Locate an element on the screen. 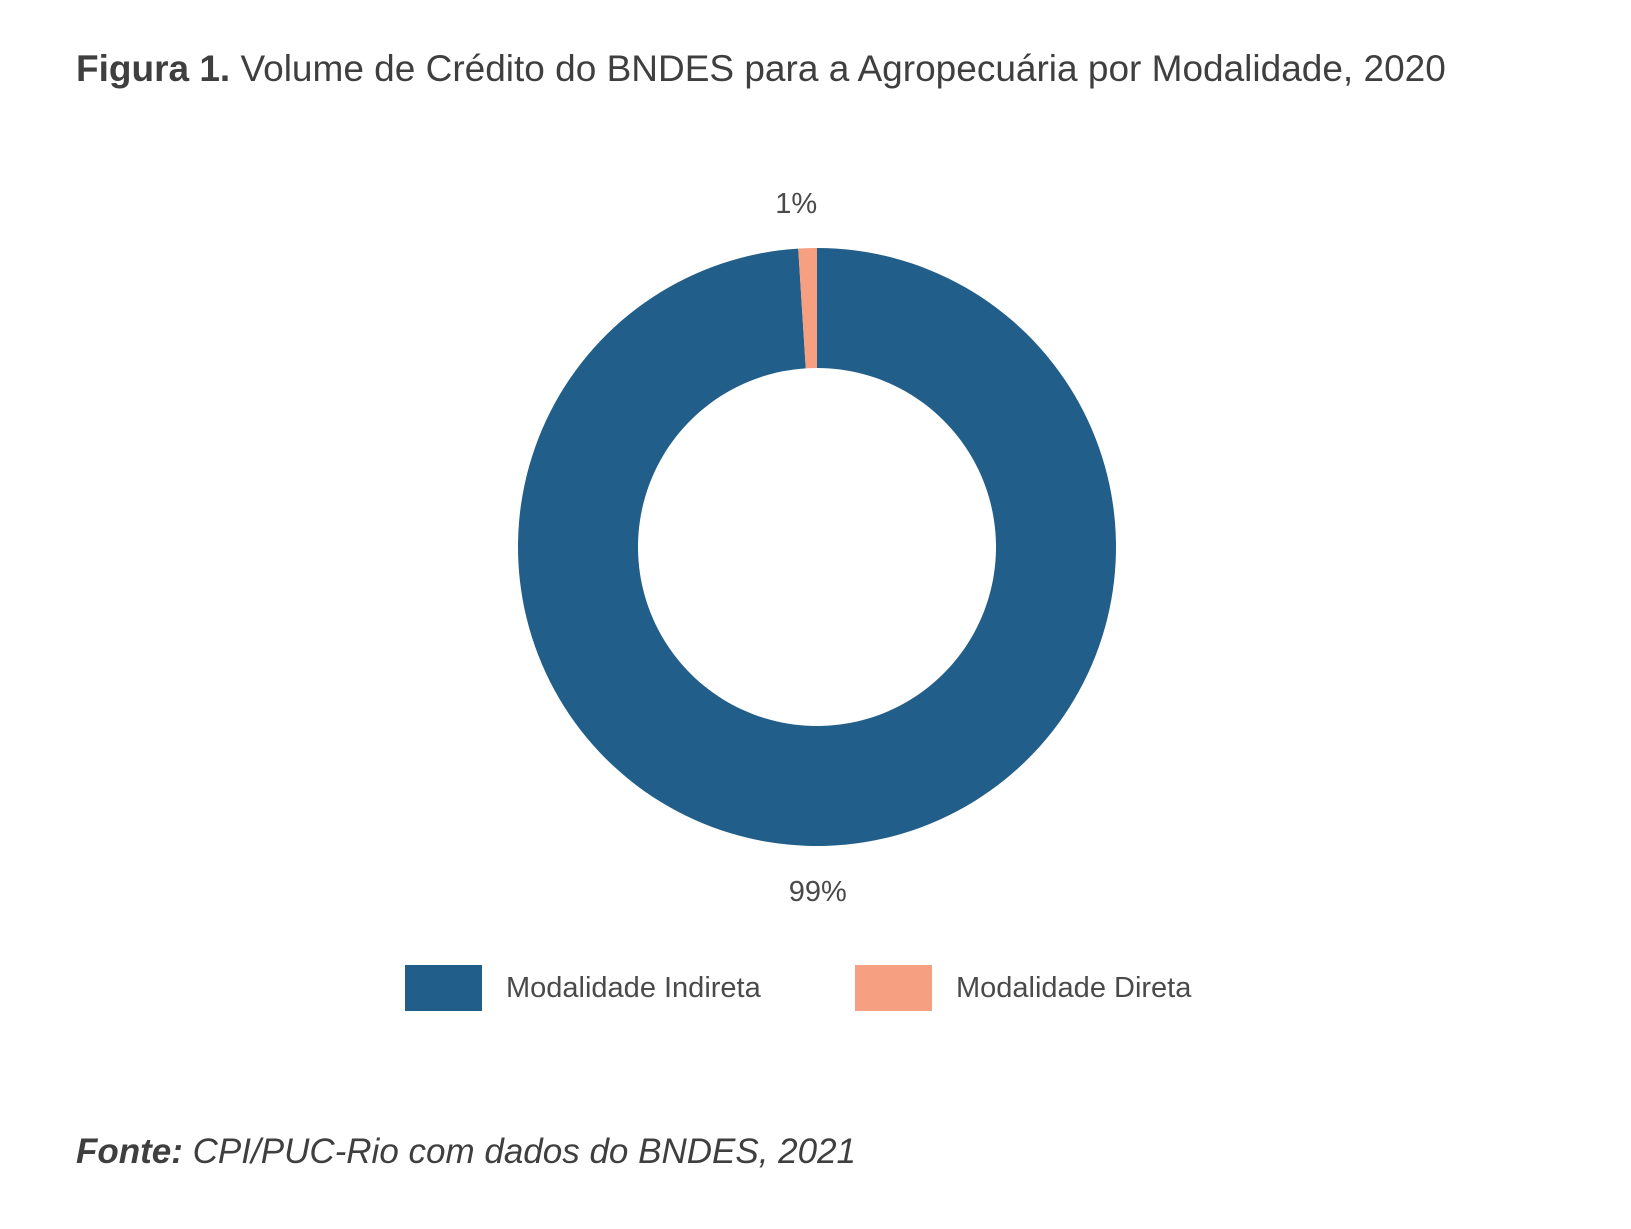 This screenshot has width=1631, height=1229. figure-number: Figura 1. is located at coordinates (153, 68).